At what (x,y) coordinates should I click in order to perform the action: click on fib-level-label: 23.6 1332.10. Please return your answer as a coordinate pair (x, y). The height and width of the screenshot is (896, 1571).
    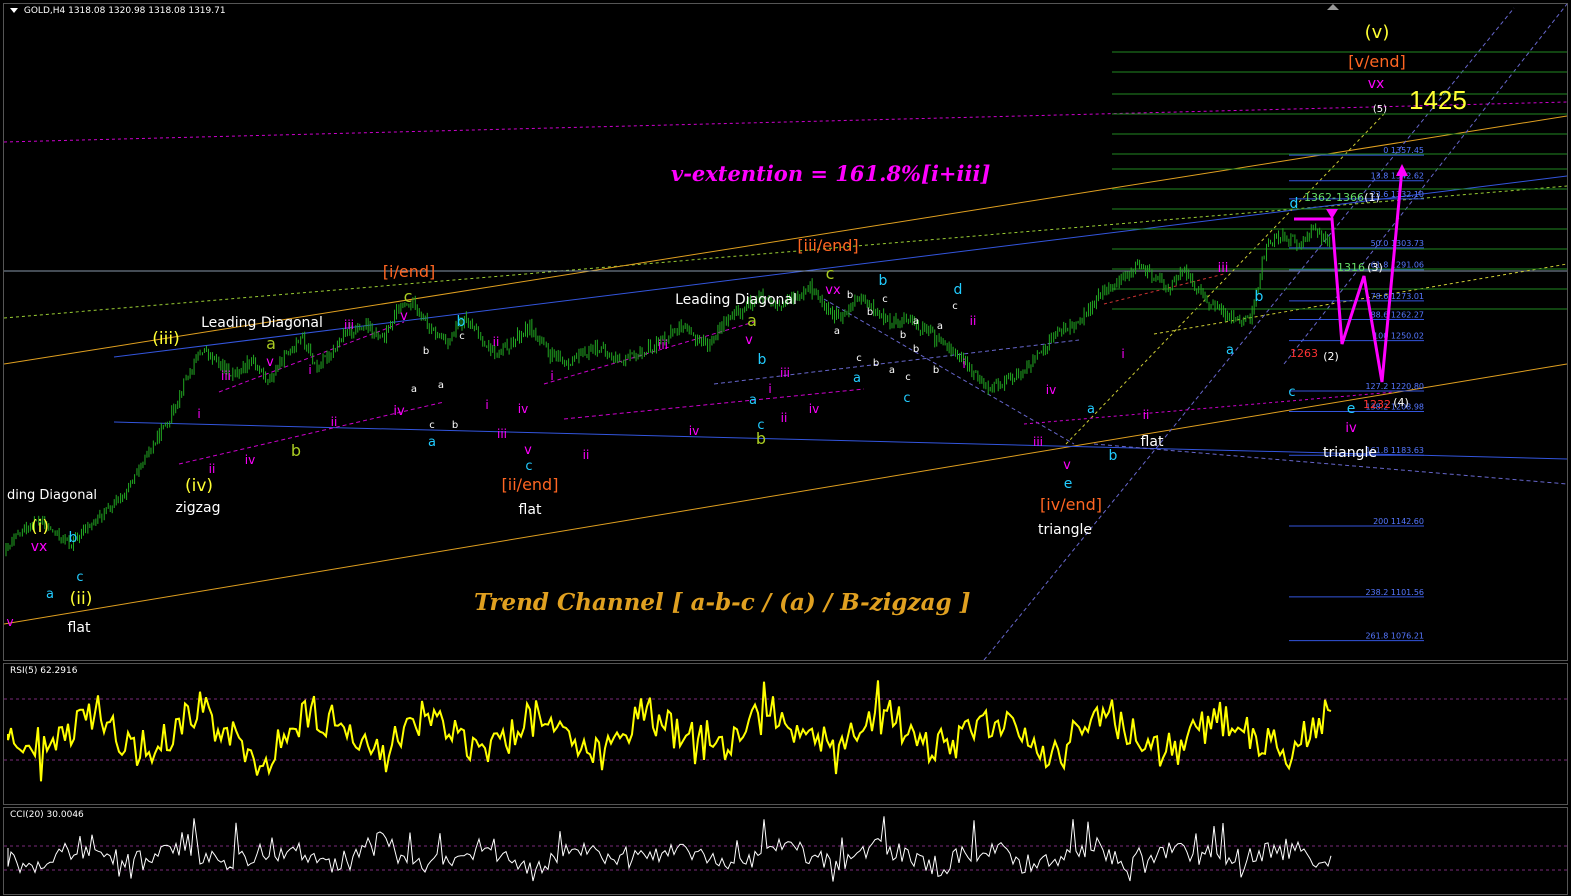
    Looking at the image, I should click on (1397, 194).